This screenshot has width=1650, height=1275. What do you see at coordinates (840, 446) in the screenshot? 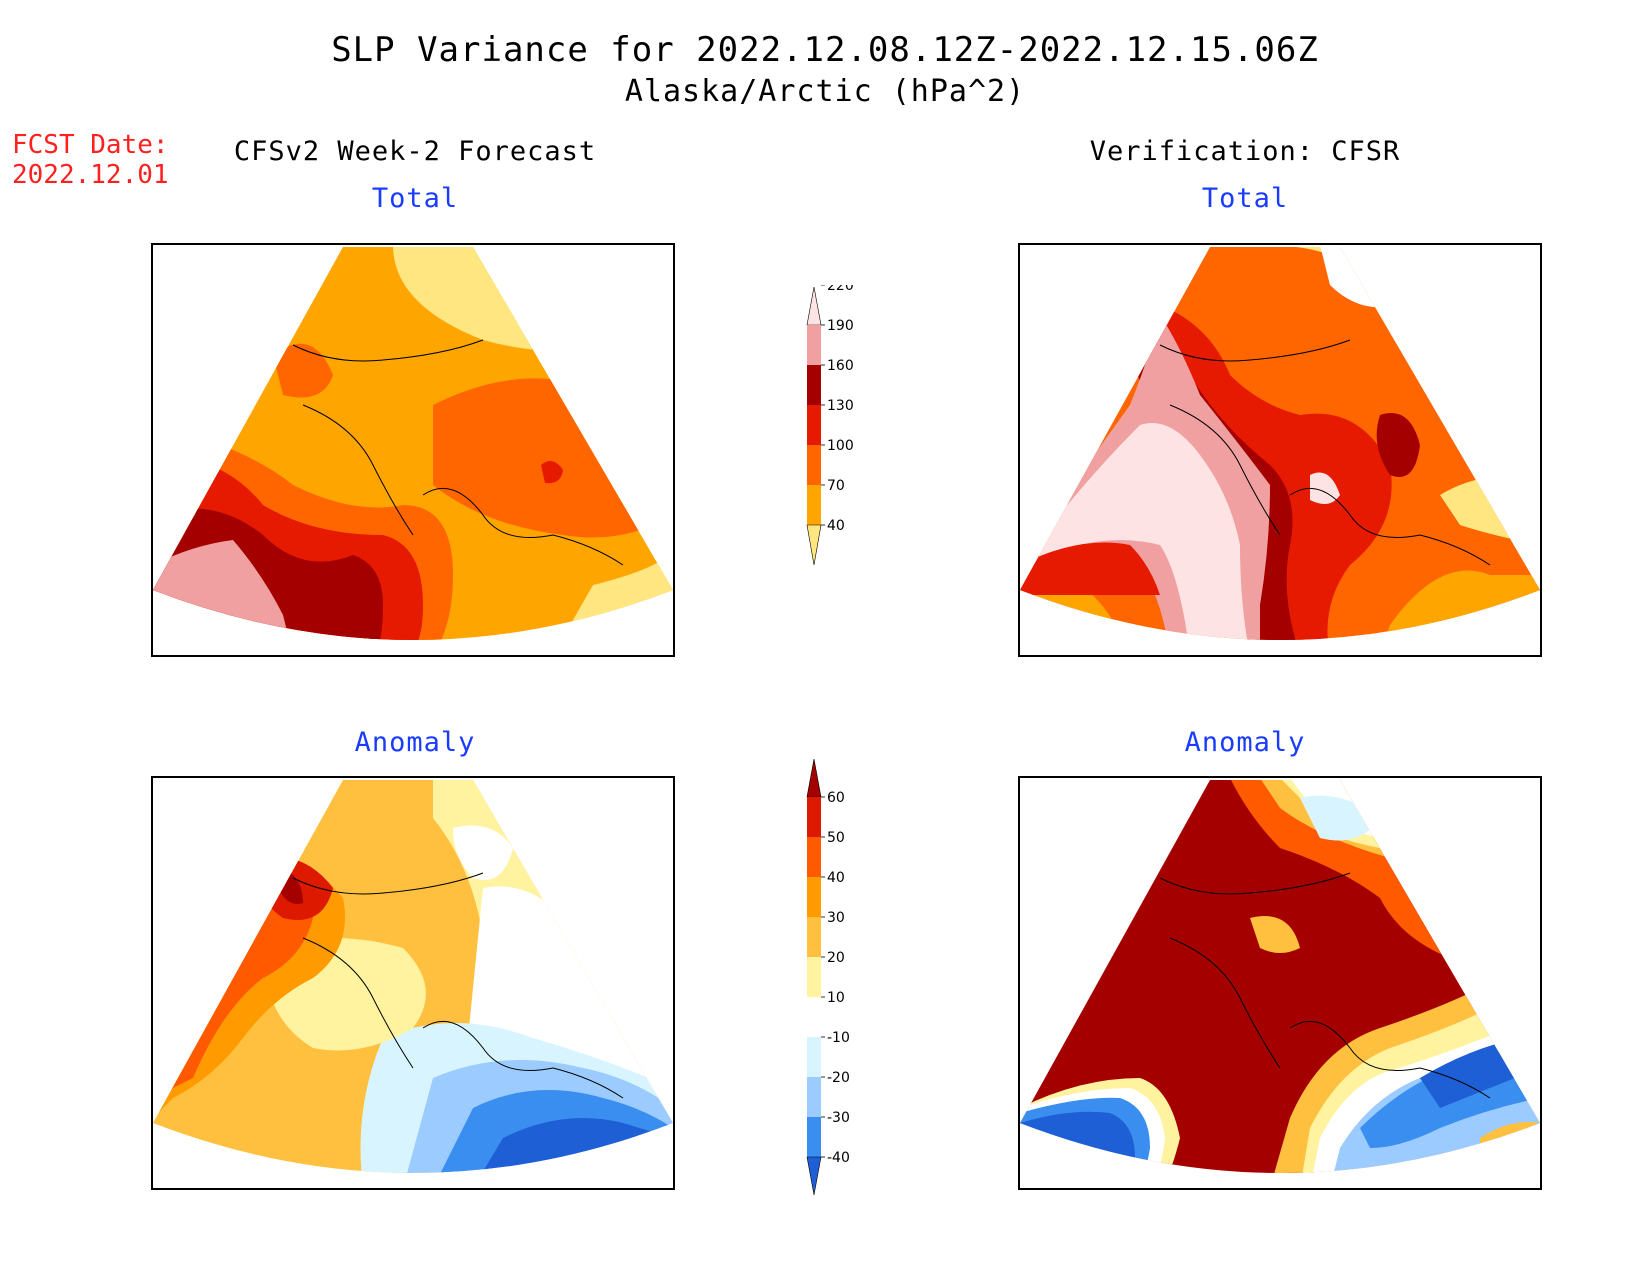
I see `total-colorbar-tick-label: 100` at bounding box center [840, 446].